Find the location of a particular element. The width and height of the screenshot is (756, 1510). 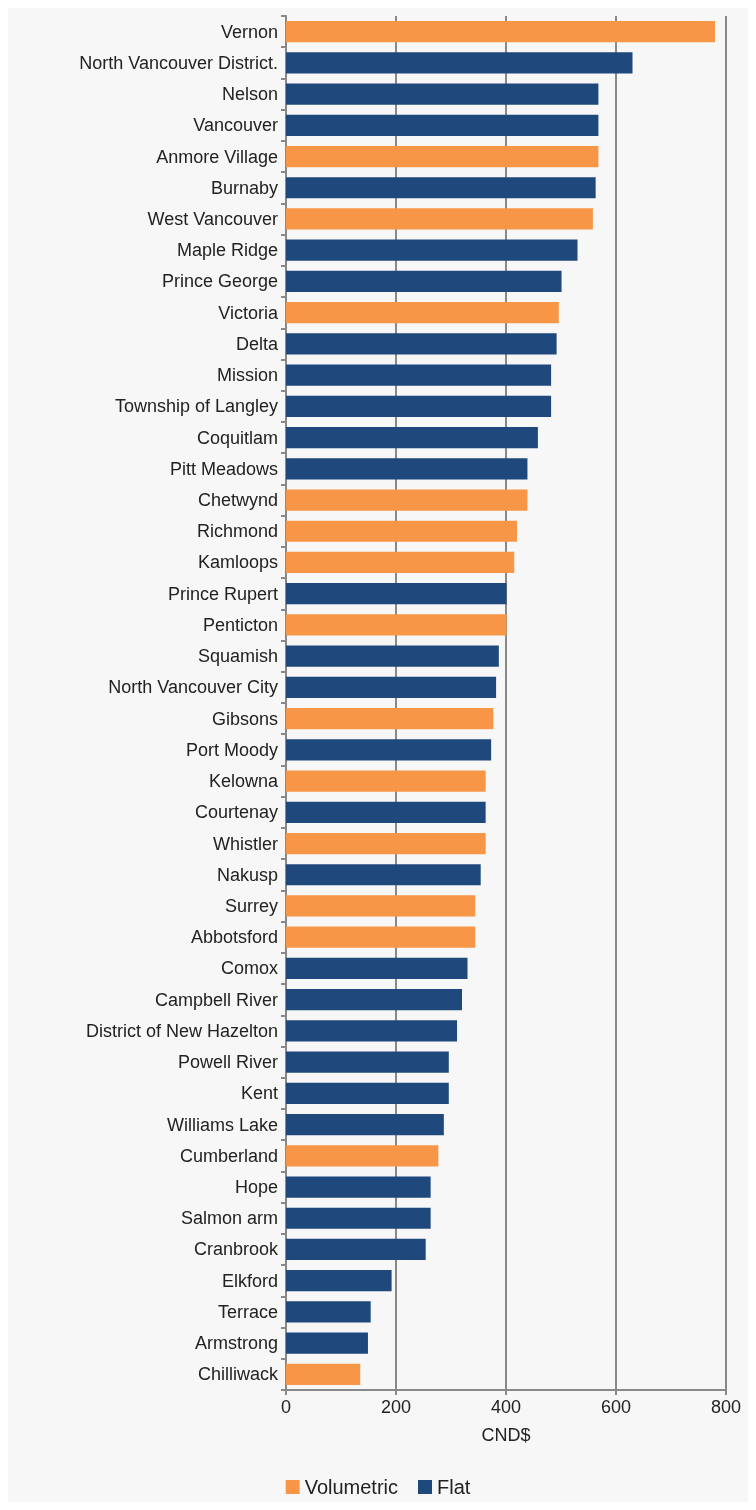

x-tick-label: 800 is located at coordinates (726, 1407).